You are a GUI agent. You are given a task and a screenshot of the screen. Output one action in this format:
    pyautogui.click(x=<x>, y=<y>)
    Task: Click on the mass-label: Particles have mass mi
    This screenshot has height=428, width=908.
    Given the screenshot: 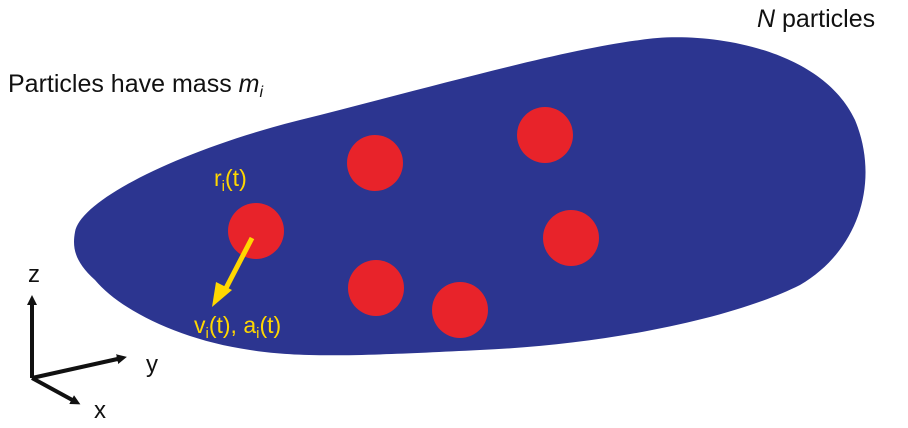 What is the action you would take?
    pyautogui.click(x=135, y=85)
    